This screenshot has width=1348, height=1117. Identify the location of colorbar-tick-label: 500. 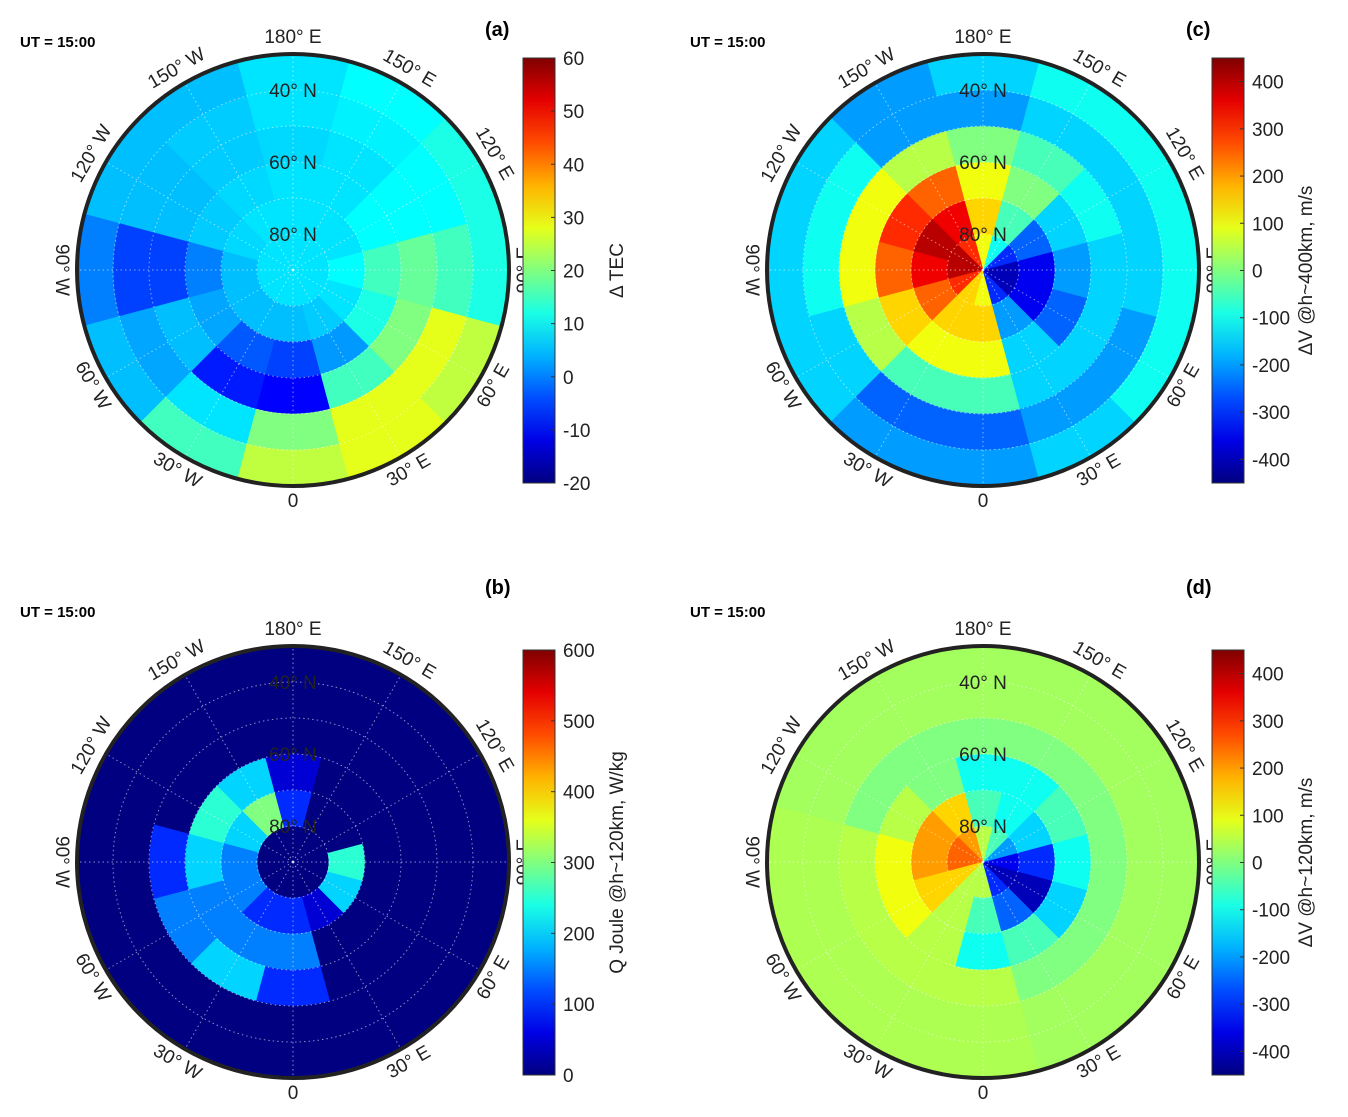
(579, 722).